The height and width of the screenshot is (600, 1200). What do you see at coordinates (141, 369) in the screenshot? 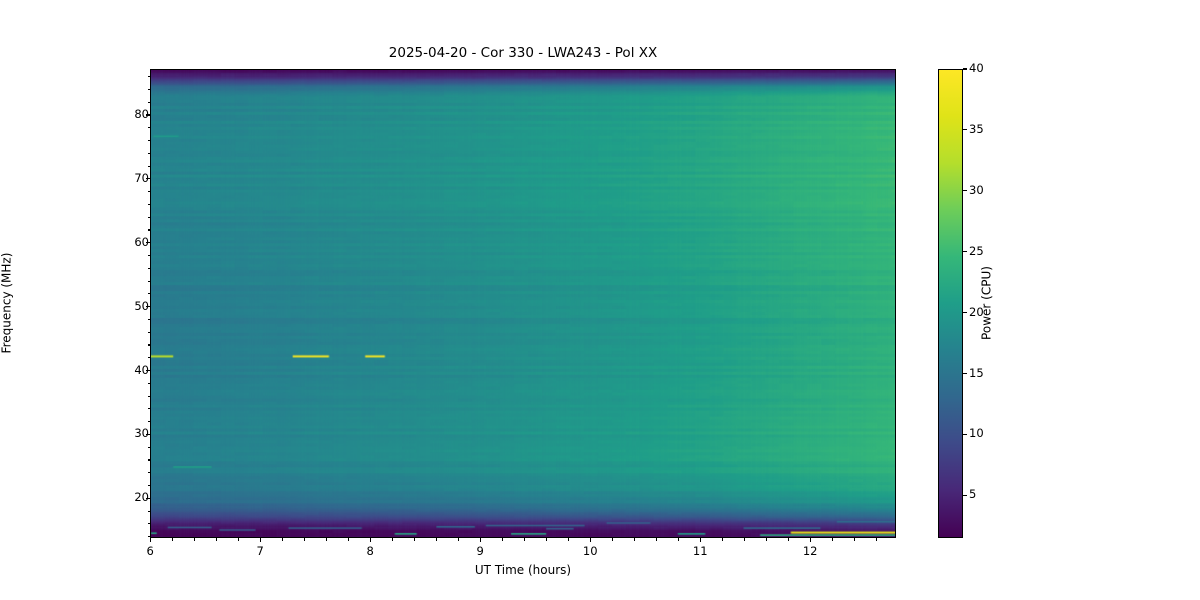
I see `y-tick-label-40: 40` at bounding box center [141, 369].